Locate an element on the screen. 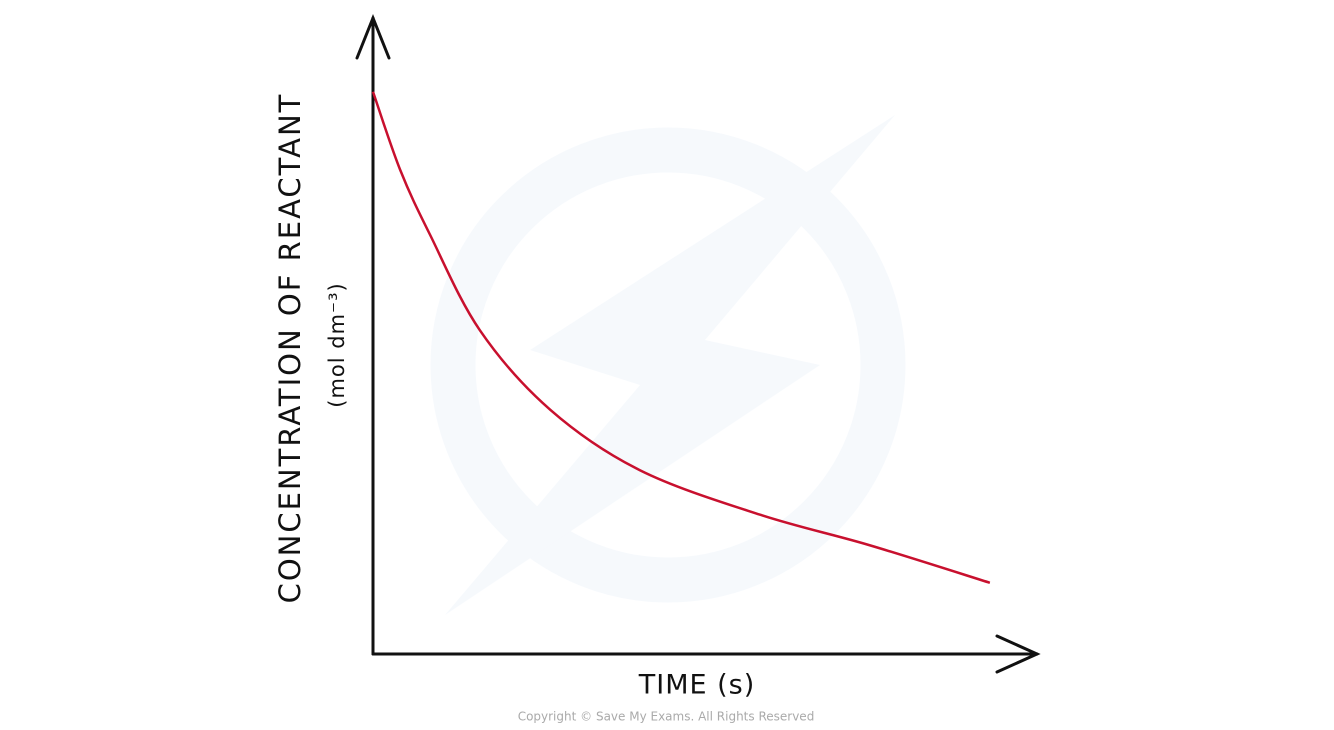 The height and width of the screenshot is (730, 1334). x-arrow is located at coordinates (1018, 654).